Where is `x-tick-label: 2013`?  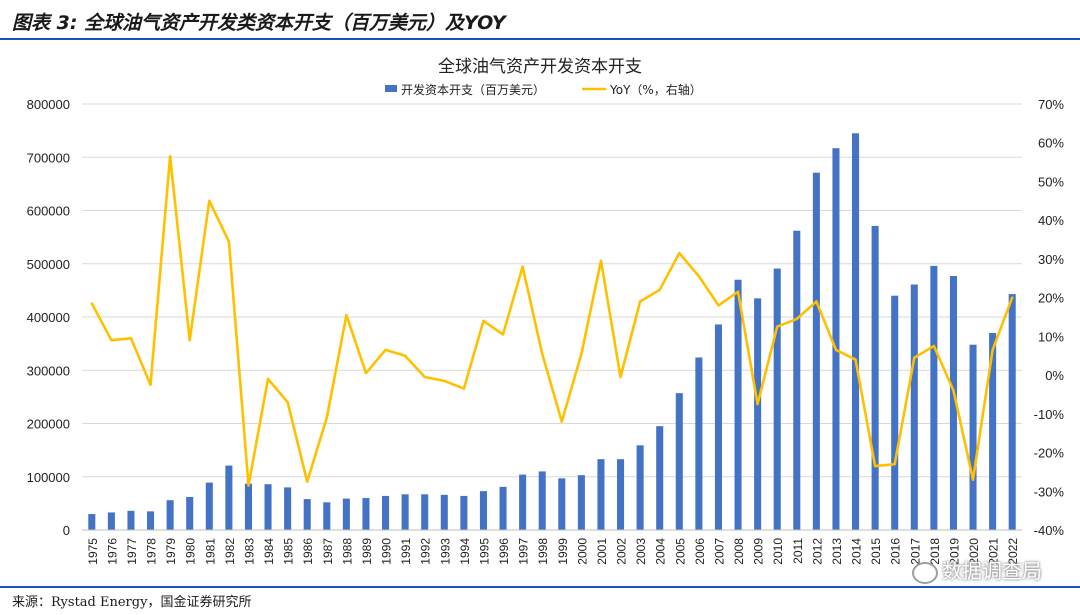 x-tick-label: 2013 is located at coordinates (837, 551).